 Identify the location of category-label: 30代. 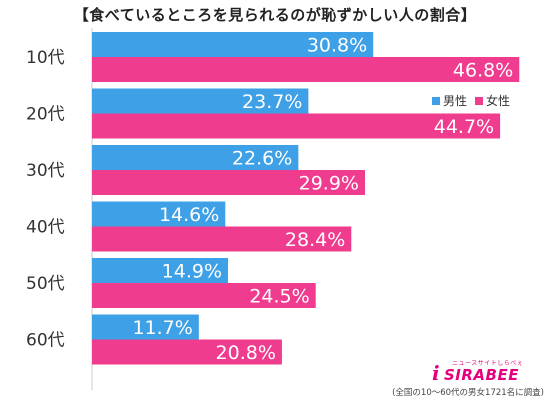
(45, 171).